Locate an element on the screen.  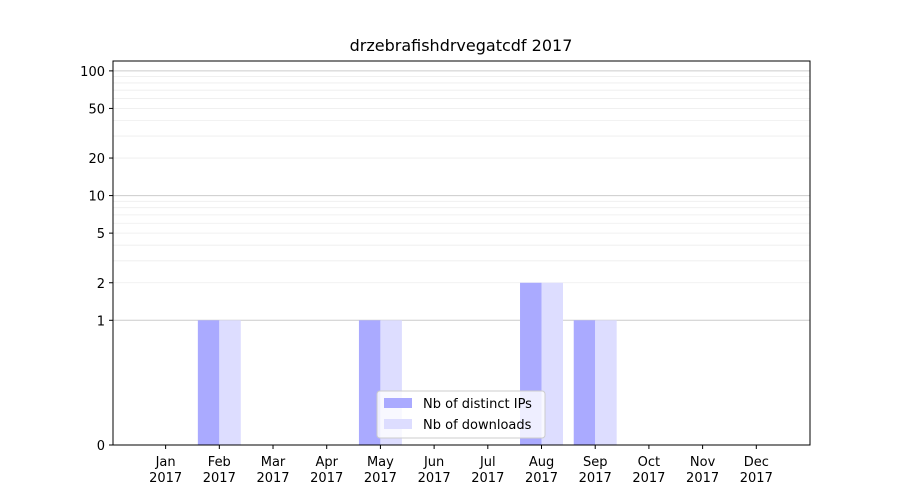
x-tick-label: Feb 2017 is located at coordinates (219, 470).